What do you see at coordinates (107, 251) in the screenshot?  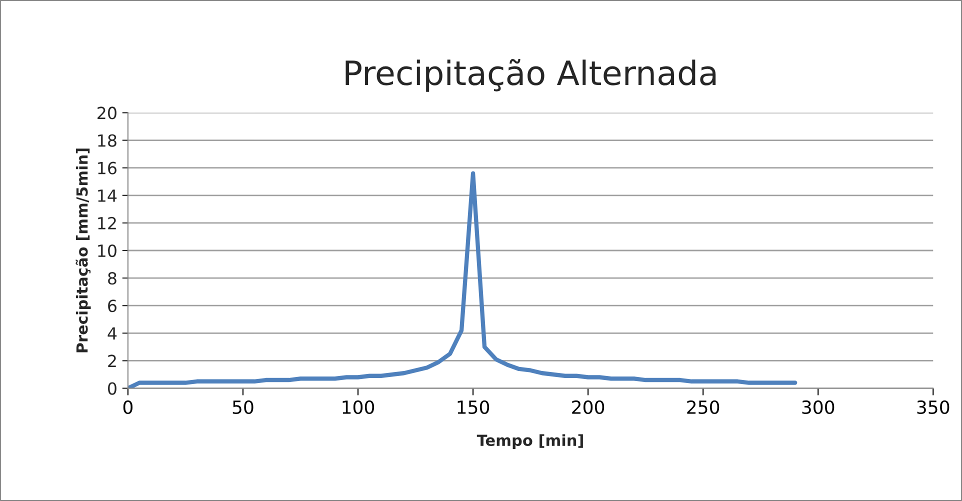 I see `y-tick-label: 10` at bounding box center [107, 251].